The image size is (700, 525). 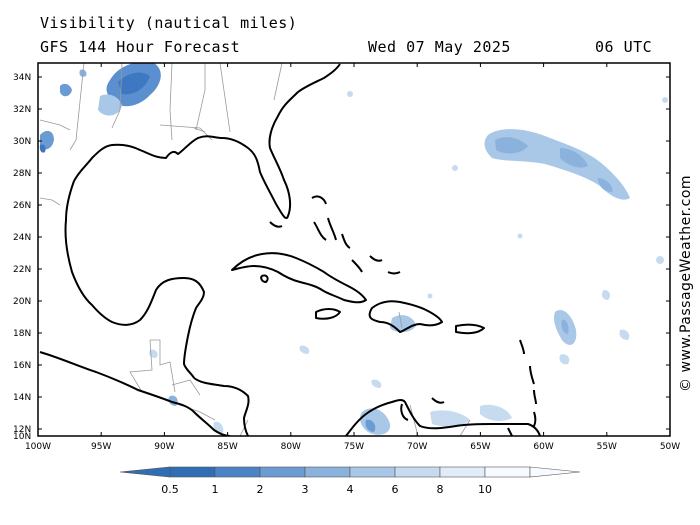 What do you see at coordinates (169, 23) in the screenshot?
I see `map-title: Visibility (nautical miles)` at bounding box center [169, 23].